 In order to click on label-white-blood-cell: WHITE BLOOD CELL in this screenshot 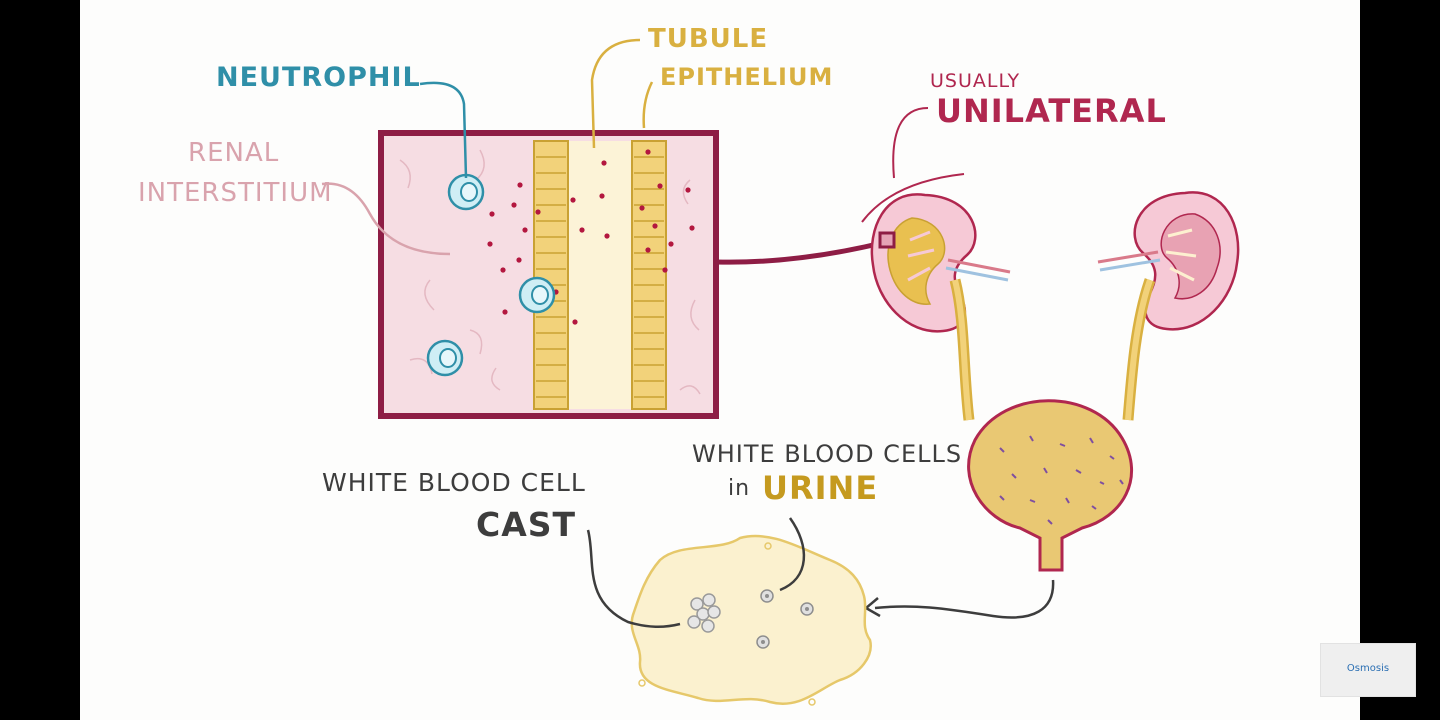, I will do `click(454, 482)`.